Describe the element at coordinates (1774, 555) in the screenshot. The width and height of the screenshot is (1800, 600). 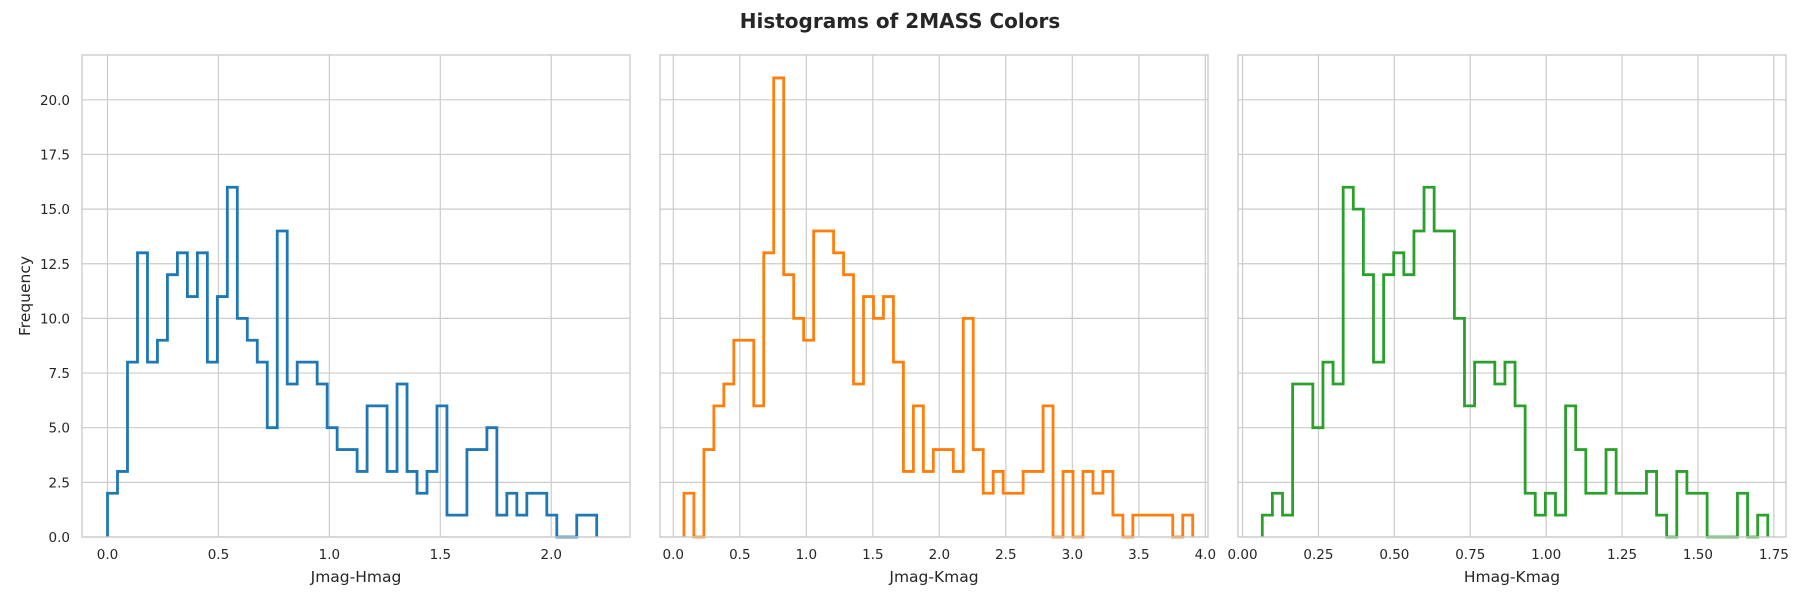
I see `x-tick-label: 1.75` at that location.